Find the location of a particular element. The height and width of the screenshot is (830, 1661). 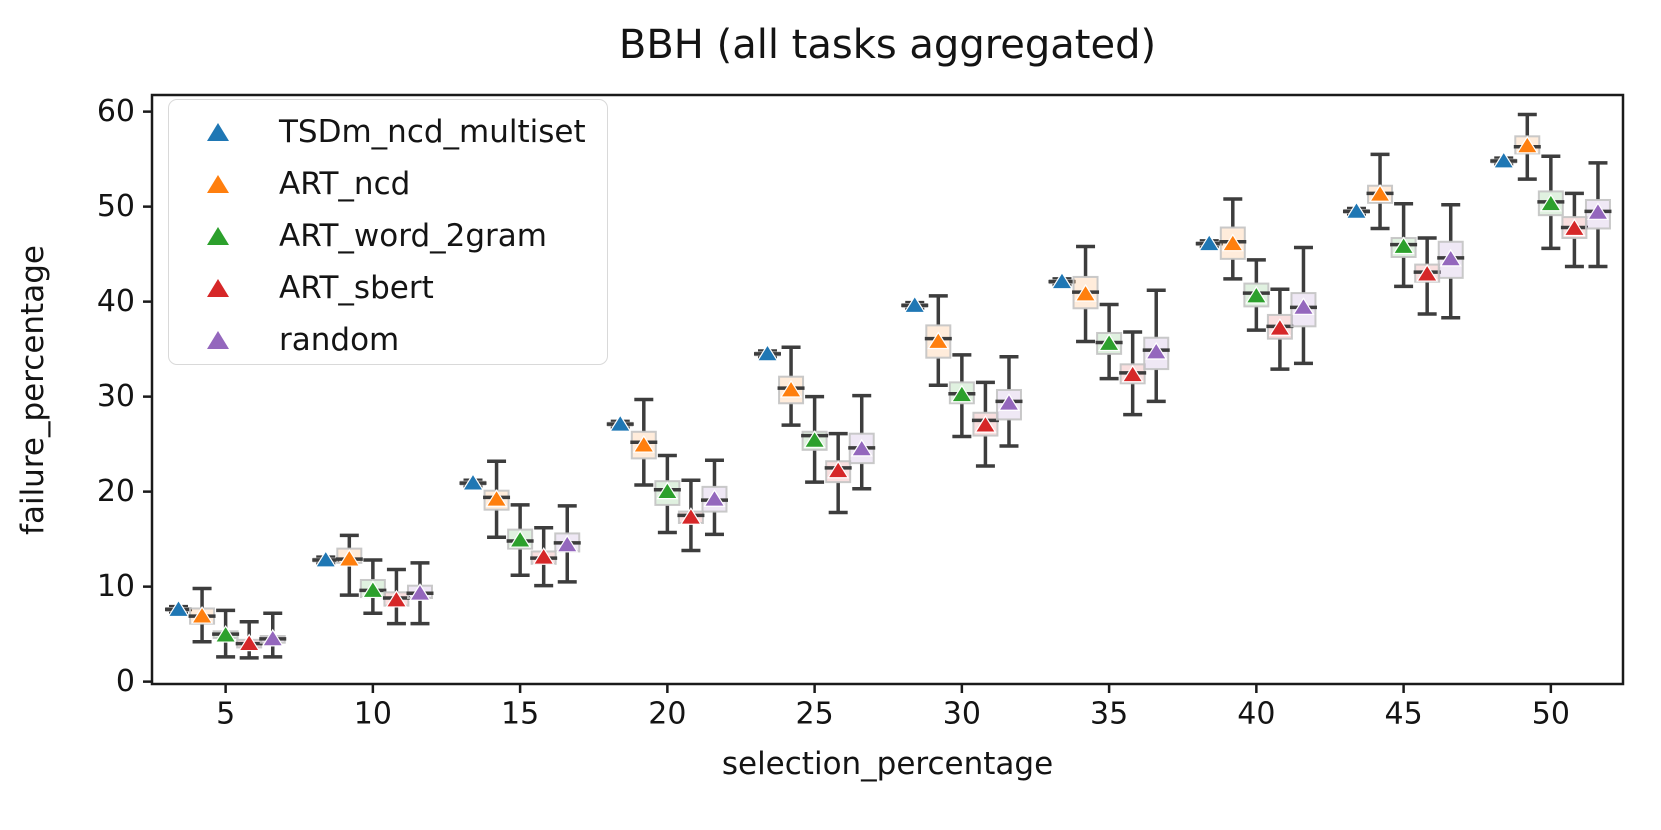

x-tick-label: 10 is located at coordinates (373, 714).